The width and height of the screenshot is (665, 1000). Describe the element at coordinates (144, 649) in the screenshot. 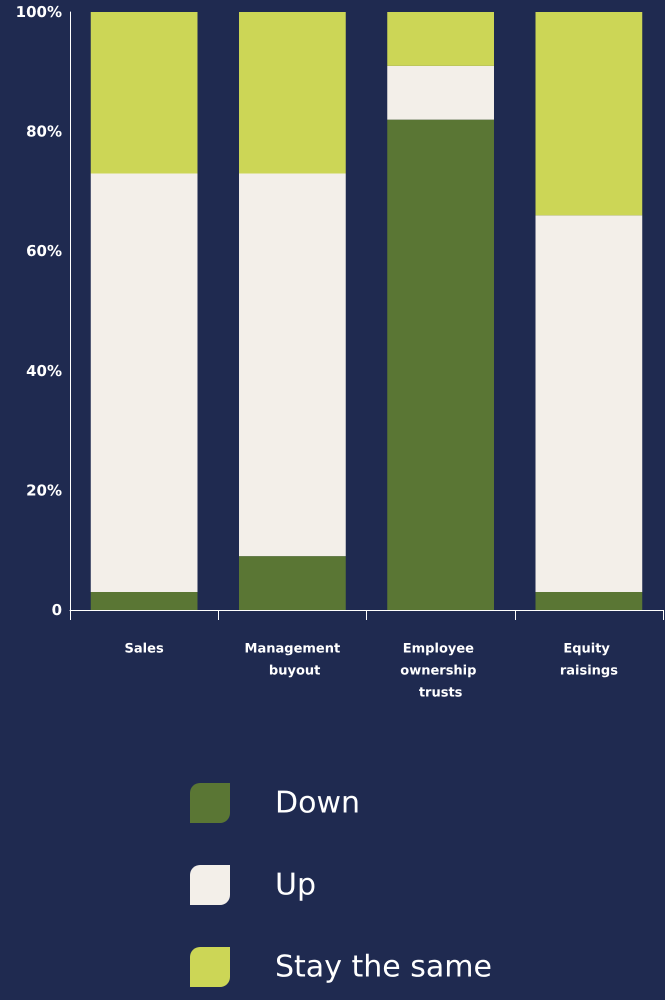

I see `x-tick-label: Sales` at that location.